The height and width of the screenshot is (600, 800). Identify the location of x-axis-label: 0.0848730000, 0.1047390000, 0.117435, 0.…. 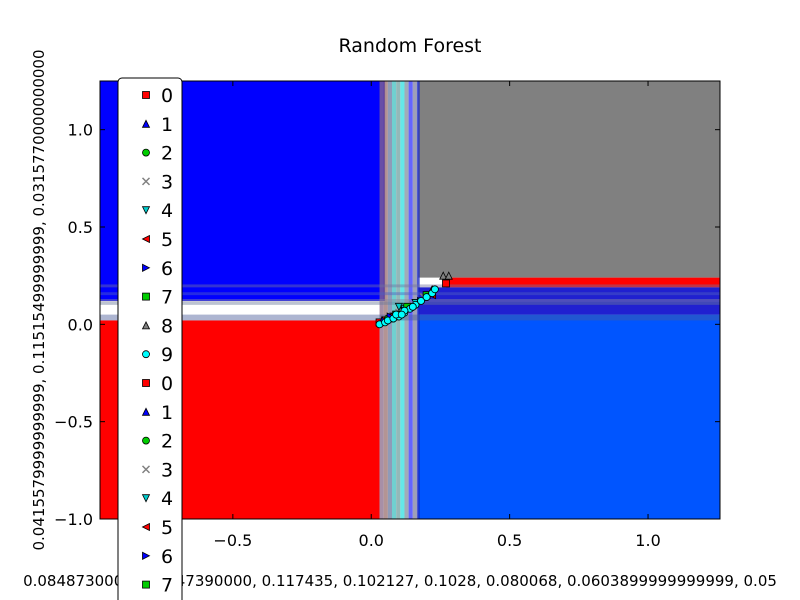
(400, 581).